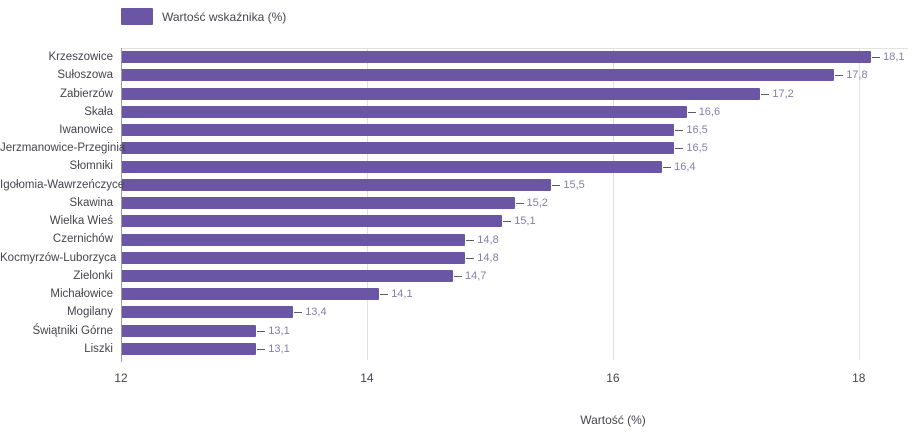 The width and height of the screenshot is (913, 435). What do you see at coordinates (859, 378) in the screenshot?
I see `value-axis-tick-label: 18` at bounding box center [859, 378].